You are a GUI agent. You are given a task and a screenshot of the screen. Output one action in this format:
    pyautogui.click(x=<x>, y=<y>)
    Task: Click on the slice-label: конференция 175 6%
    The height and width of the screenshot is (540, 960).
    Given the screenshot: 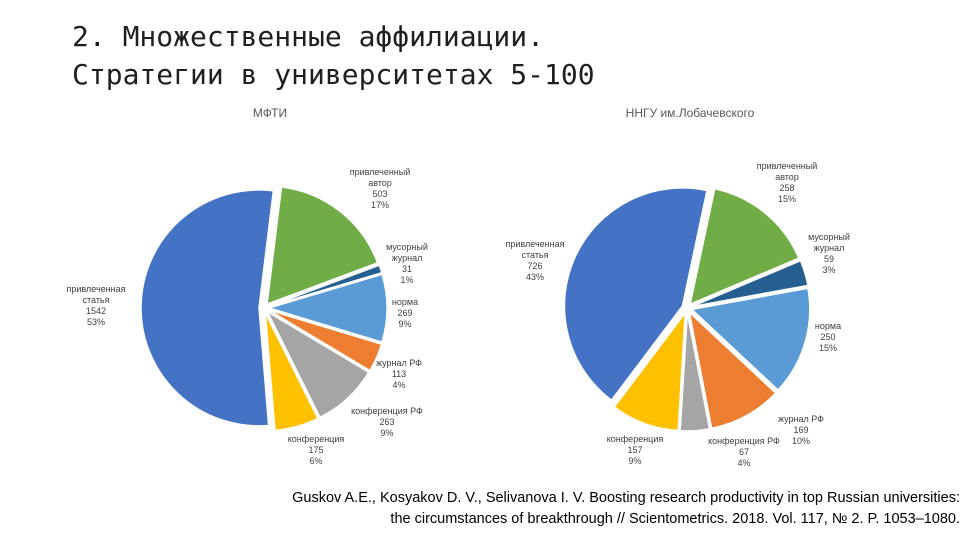 What is the action you would take?
    pyautogui.click(x=316, y=450)
    